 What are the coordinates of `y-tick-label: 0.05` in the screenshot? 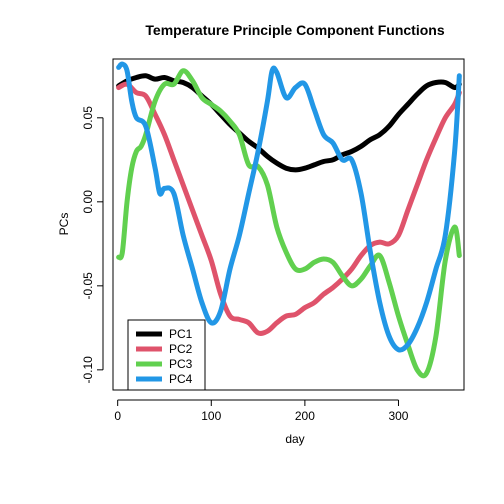 It's located at (88, 118).